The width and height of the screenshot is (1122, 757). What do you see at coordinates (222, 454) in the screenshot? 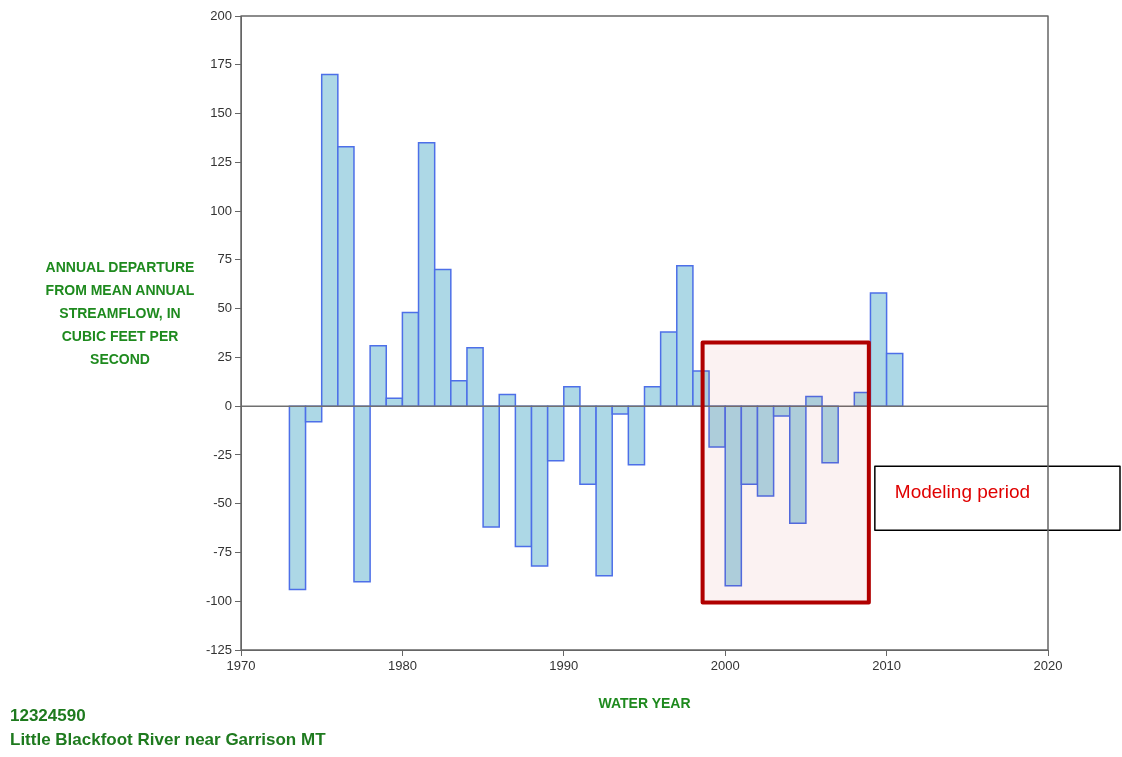
I see `y-tick-label: -25` at bounding box center [222, 454].